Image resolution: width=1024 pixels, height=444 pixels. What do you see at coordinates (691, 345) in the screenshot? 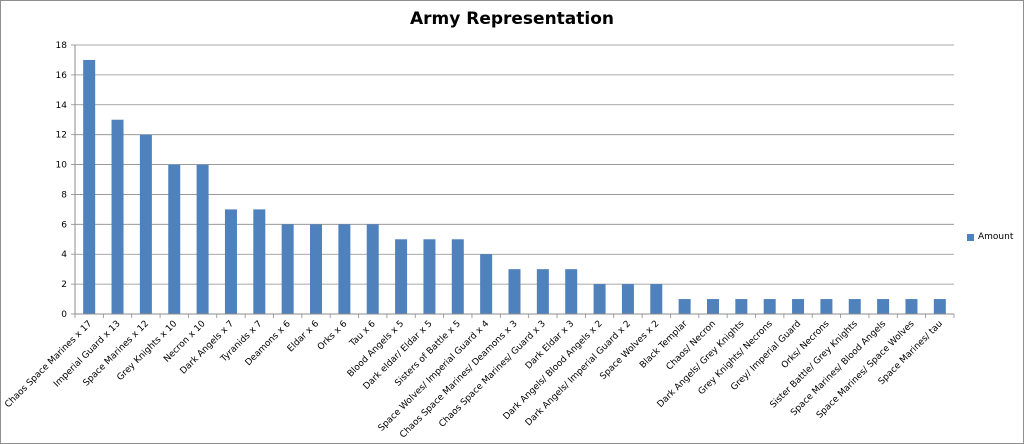
I see `x-tick-label: Chaos/ Necron` at bounding box center [691, 345].